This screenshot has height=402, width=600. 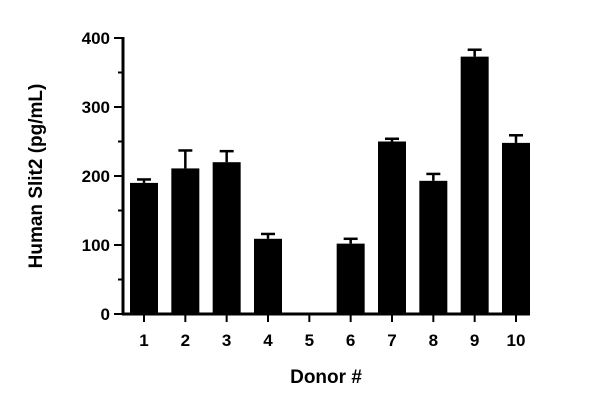 What do you see at coordinates (516, 340) in the screenshot?
I see `x-tick-label: 10` at bounding box center [516, 340].